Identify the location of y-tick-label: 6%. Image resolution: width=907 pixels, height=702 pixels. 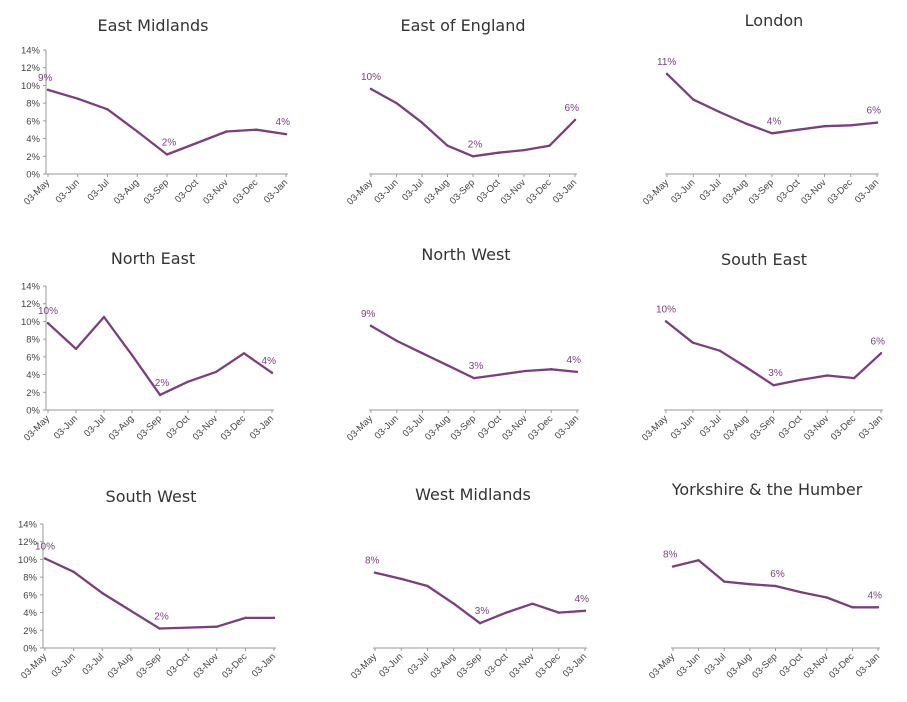
(30, 595).